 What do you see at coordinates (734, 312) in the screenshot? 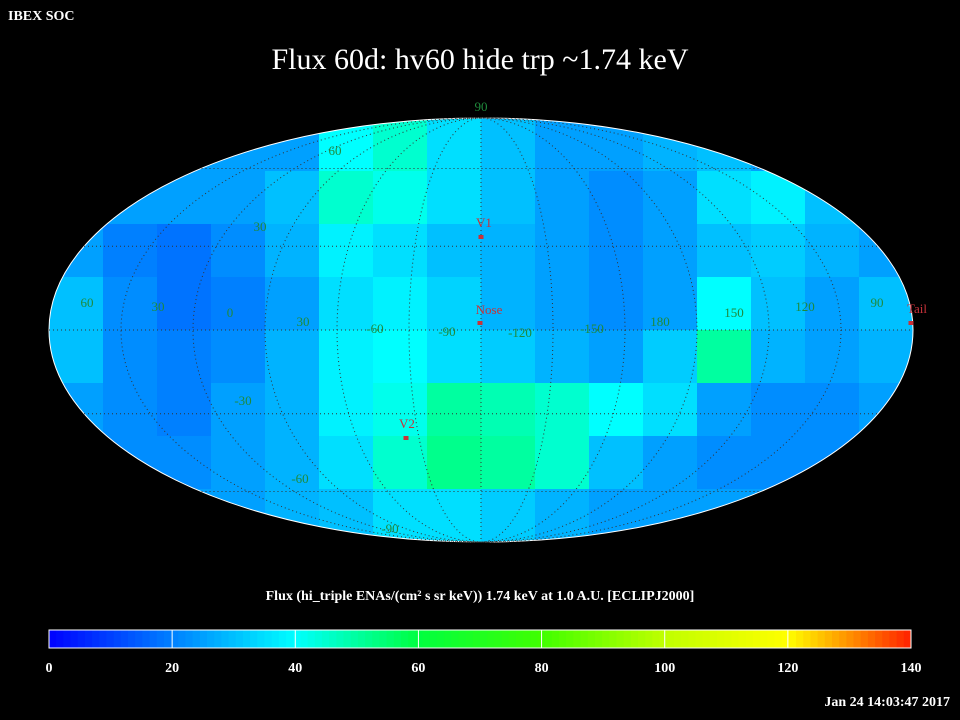
I see `longitude-label: 150` at bounding box center [734, 312].